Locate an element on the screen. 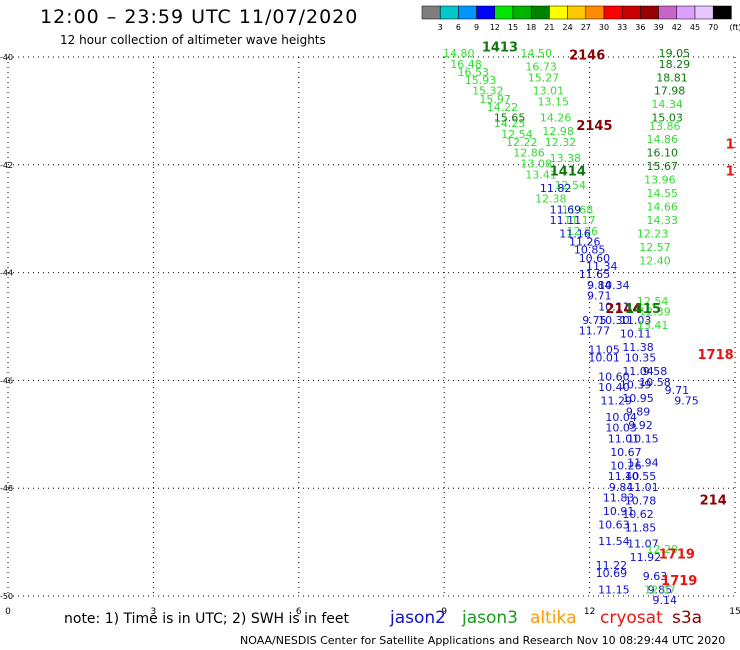 The height and width of the screenshot is (650, 740). swh-value-label: 16.48 is located at coordinates (466, 64).